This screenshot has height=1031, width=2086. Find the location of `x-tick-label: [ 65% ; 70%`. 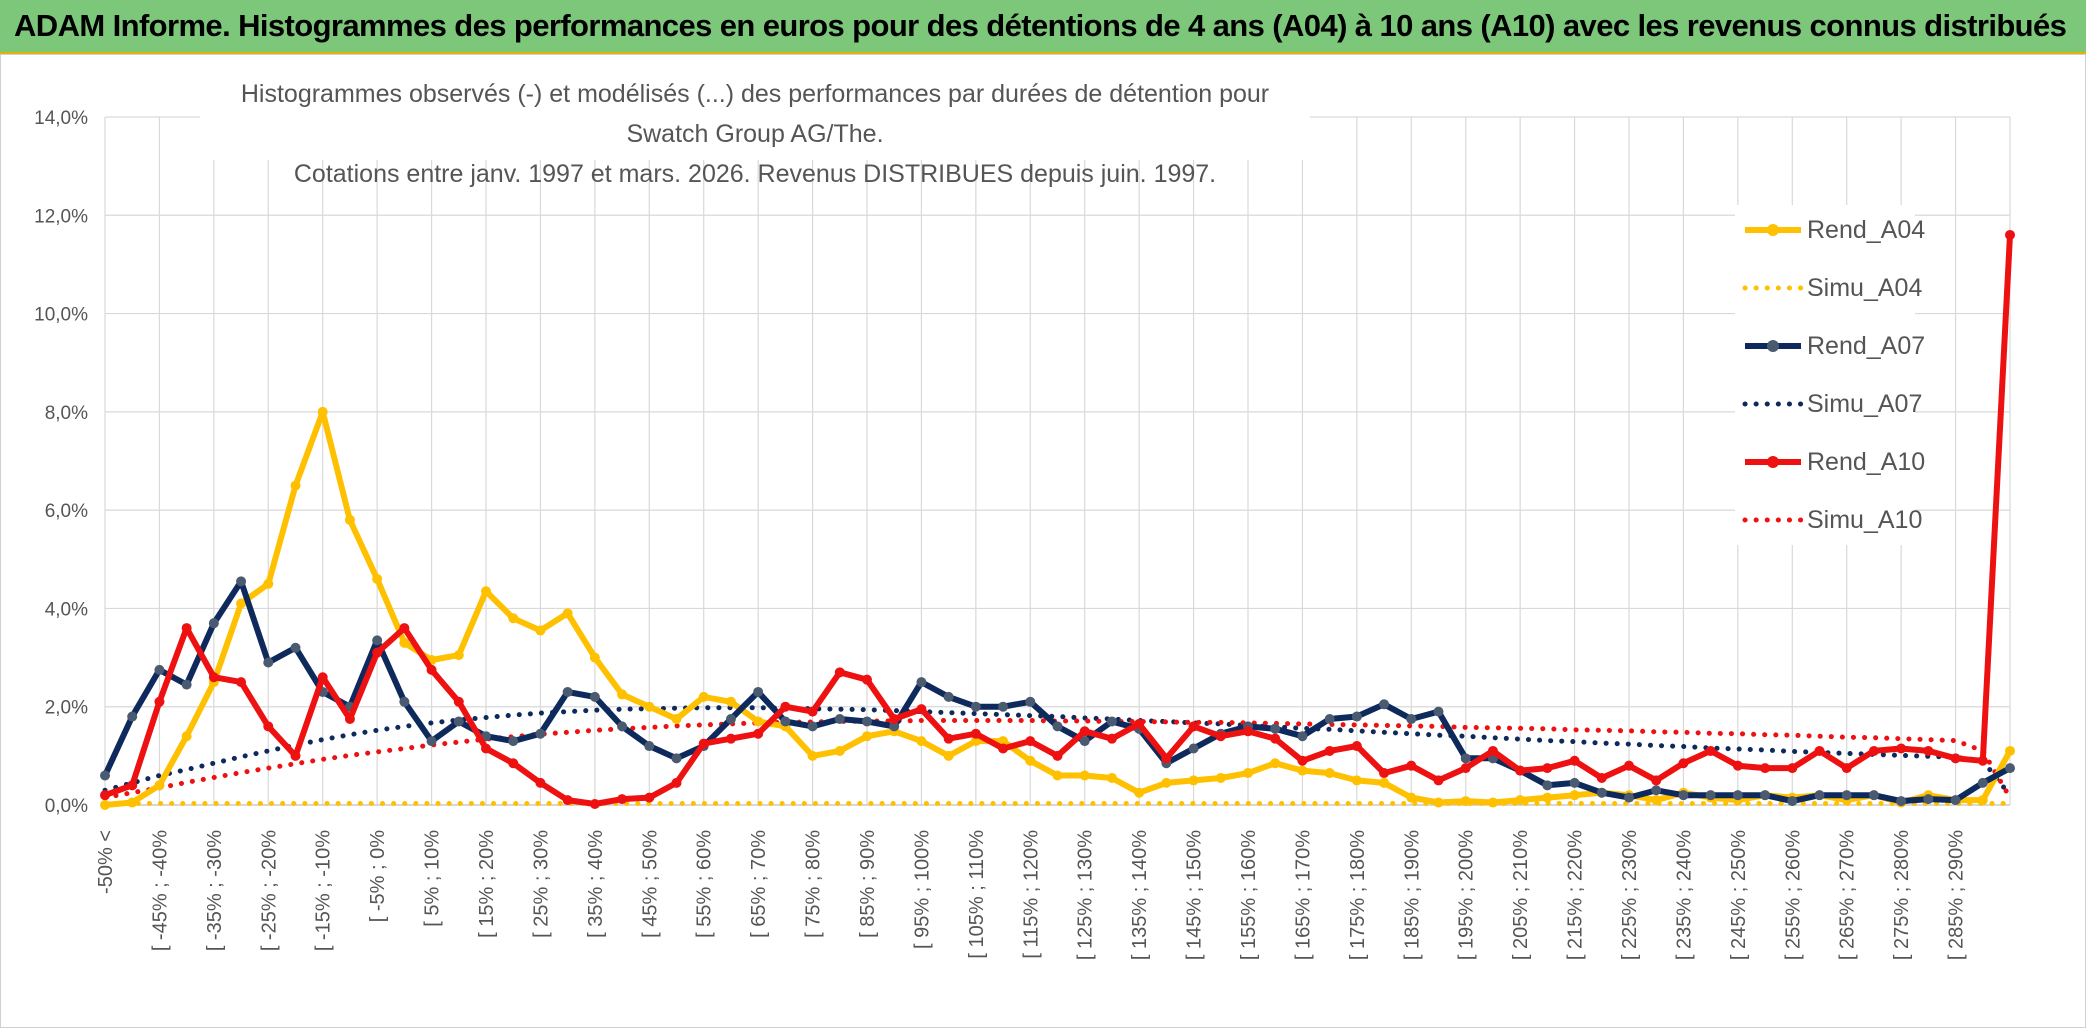

x-tick-label: [ 65% ; 70% is located at coordinates (759, 884).